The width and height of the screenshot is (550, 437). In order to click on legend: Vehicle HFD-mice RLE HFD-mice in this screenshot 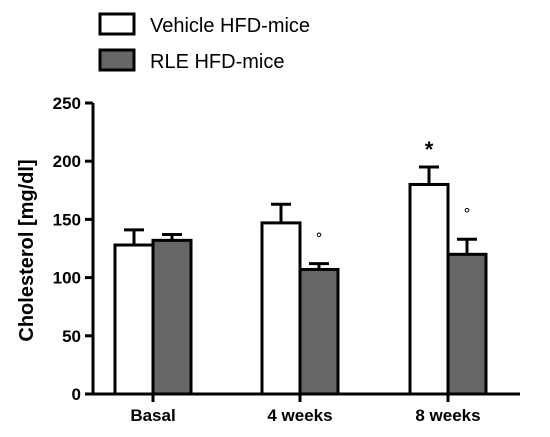, I will do `click(204, 42)`.